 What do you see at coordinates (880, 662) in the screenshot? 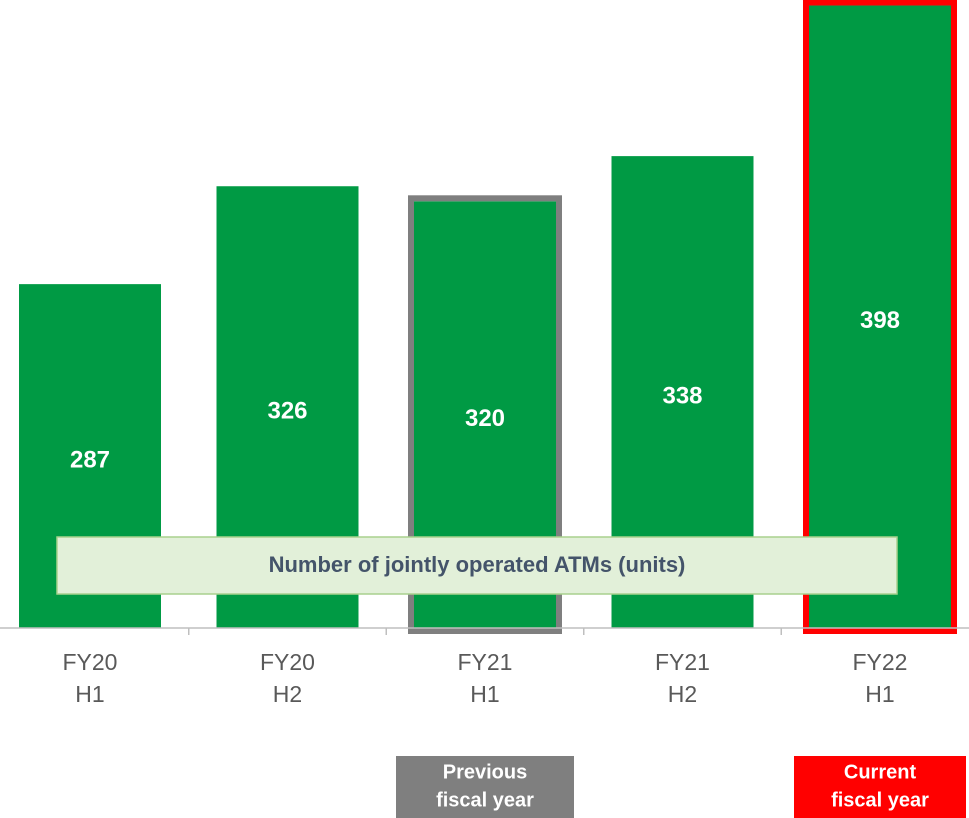
I see `x-tick-label: FY22` at bounding box center [880, 662].